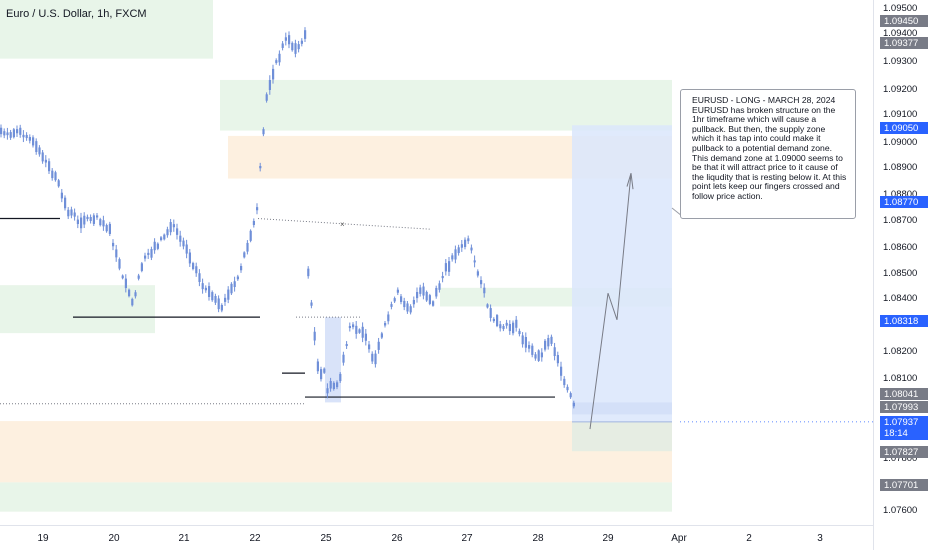 The width and height of the screenshot is (932, 551). Describe the element at coordinates (901, 422) in the screenshot. I see `last-price-value: 1.07937` at that location.